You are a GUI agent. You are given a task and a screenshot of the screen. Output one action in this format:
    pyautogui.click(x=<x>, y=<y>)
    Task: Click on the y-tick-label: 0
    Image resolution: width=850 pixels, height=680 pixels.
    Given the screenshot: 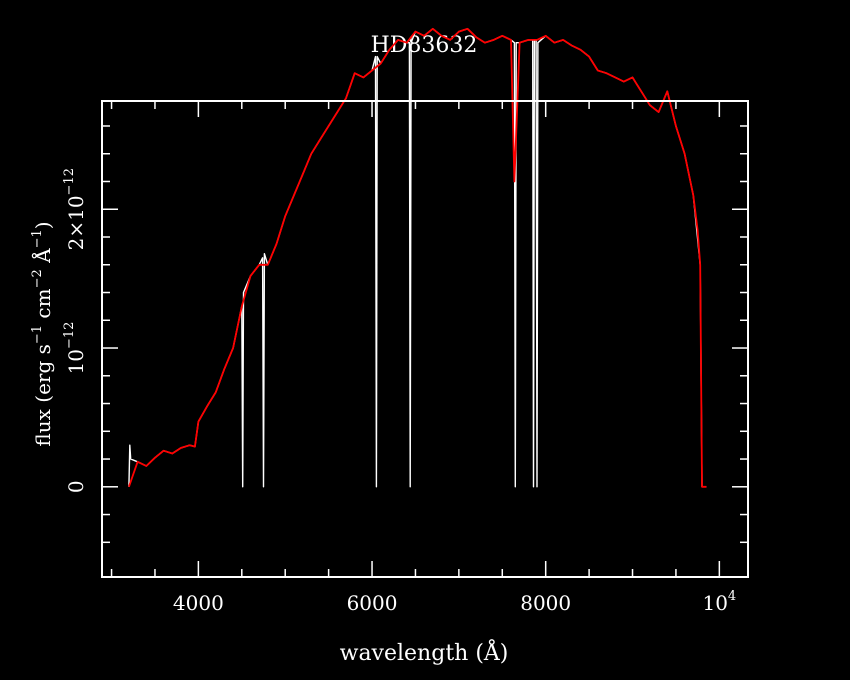 What is the action you would take?
    pyautogui.click(x=76, y=486)
    